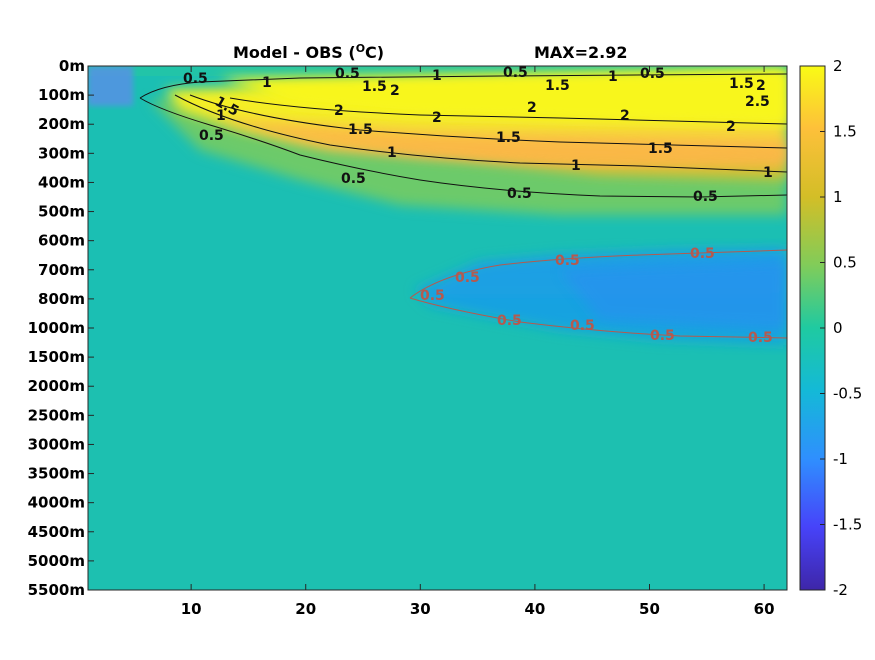  Describe the element at coordinates (463, 86) in the screenshot. I see `contour-positive-0.5-upper` at that location.